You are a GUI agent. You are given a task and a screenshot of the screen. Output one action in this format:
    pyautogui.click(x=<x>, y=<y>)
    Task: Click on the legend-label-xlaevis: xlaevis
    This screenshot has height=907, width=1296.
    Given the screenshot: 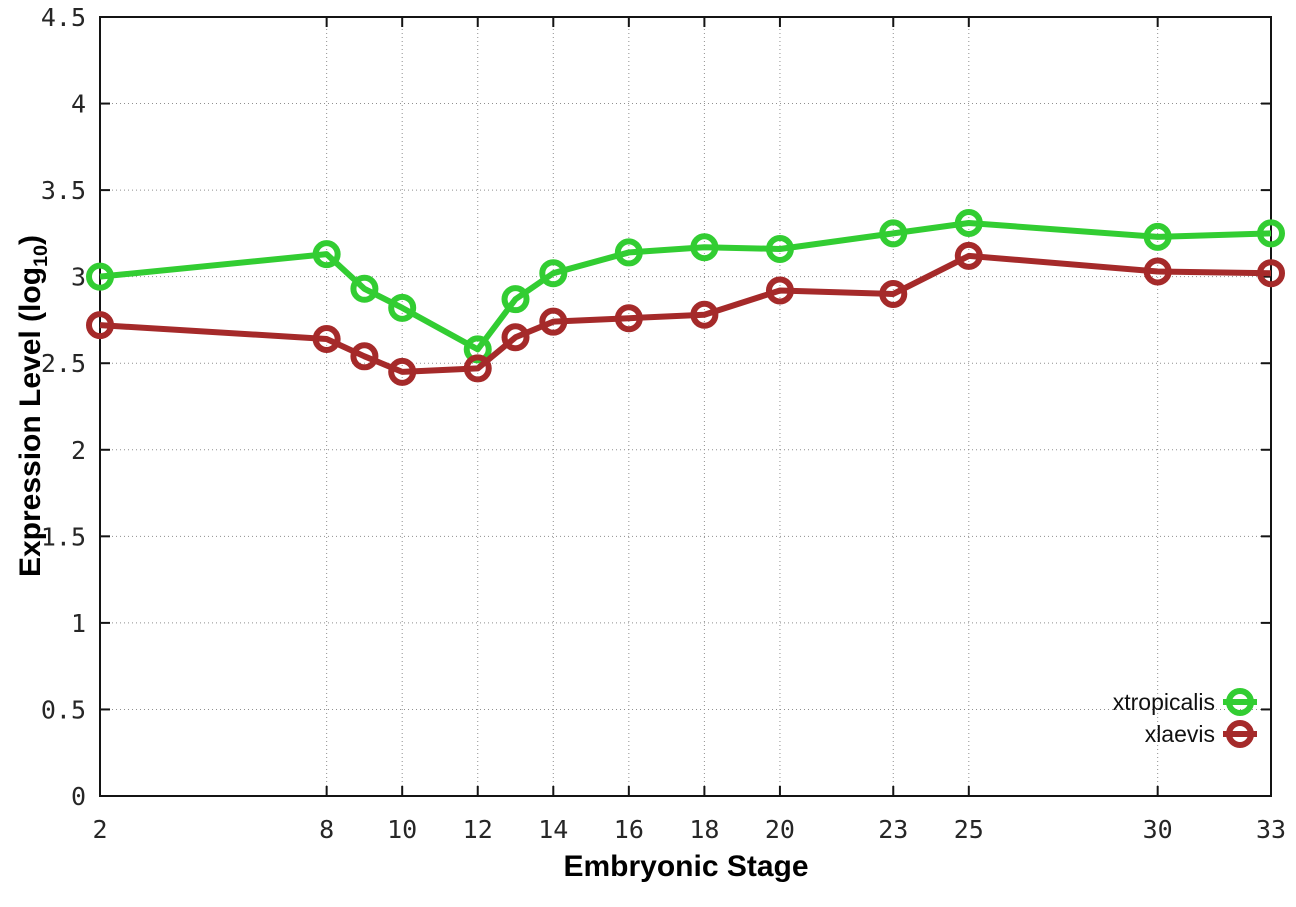 What is the action you would take?
    pyautogui.click(x=1179, y=734)
    